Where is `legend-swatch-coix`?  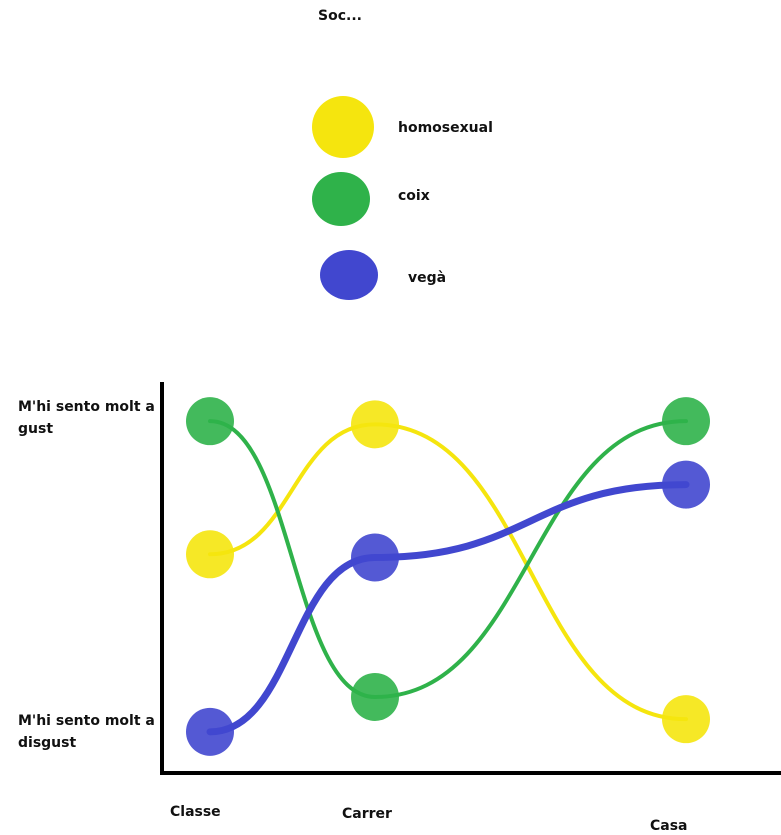
legend-swatch-coix is located at coordinates (341, 199).